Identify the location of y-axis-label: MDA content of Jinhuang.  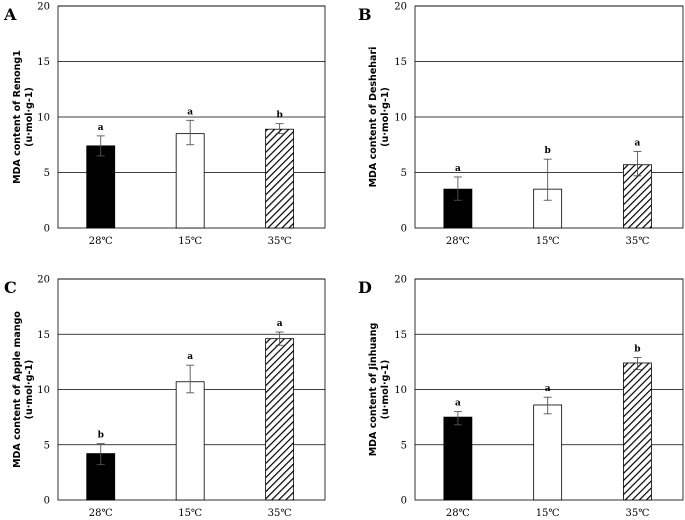
(373, 390).